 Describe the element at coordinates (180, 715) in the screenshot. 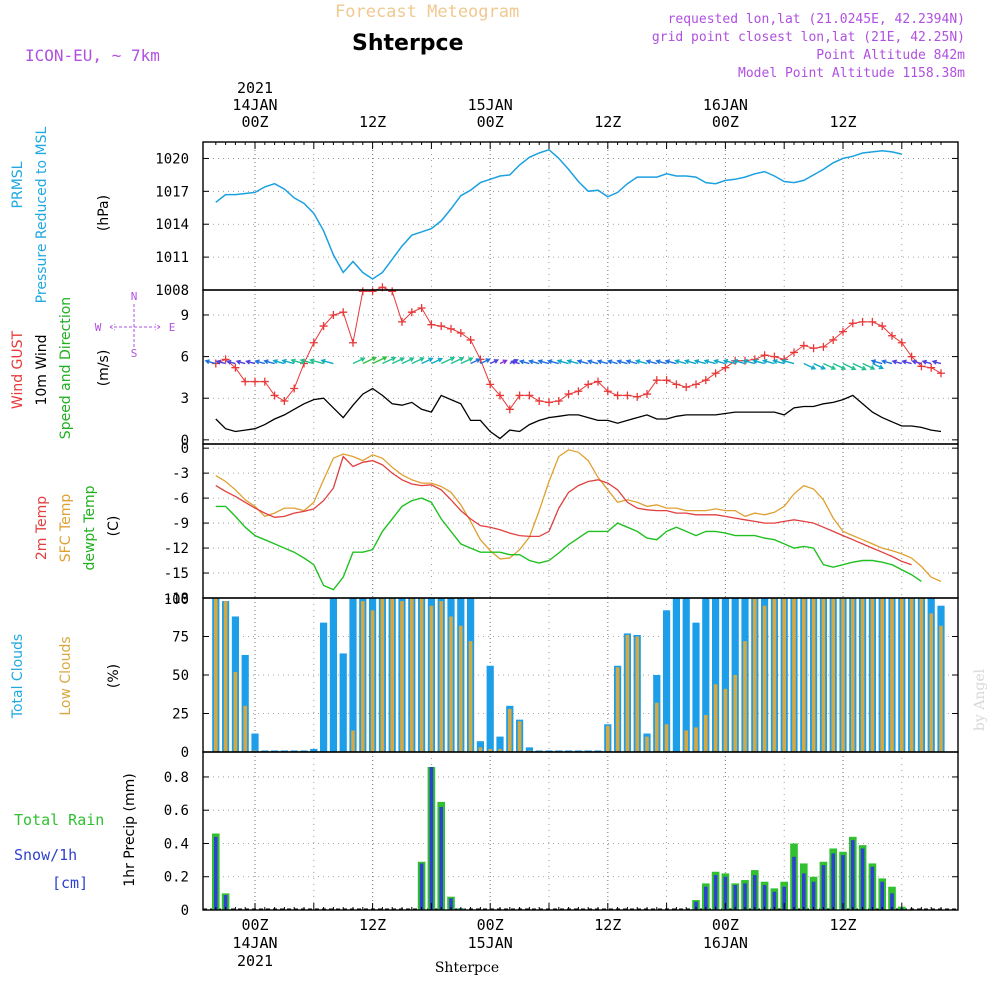

I see `y-tick-label: 25` at that location.